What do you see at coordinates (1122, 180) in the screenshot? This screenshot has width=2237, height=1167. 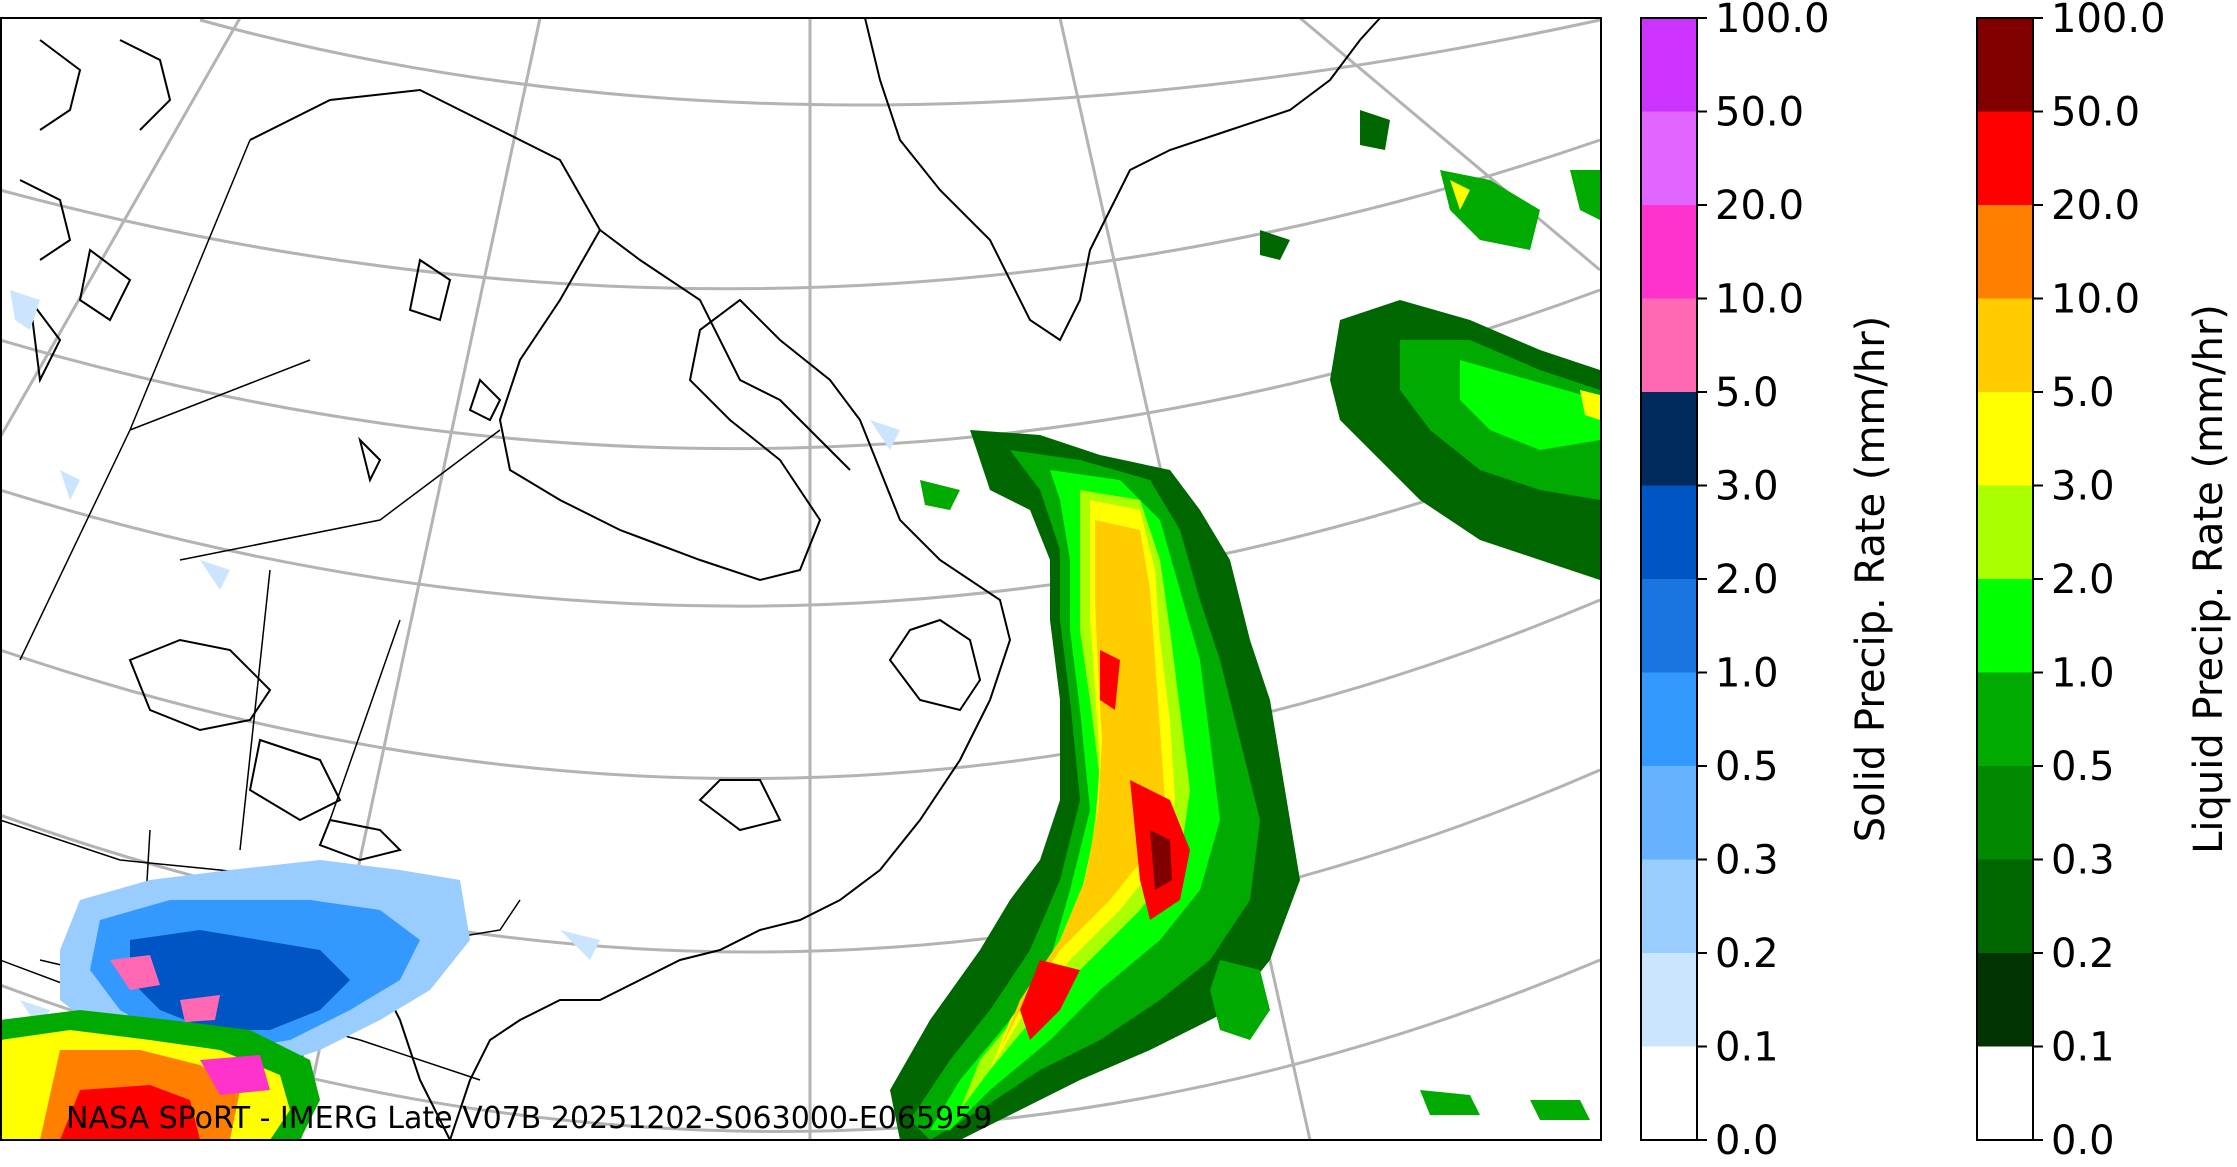 I see `coastline-greenland` at bounding box center [1122, 180].